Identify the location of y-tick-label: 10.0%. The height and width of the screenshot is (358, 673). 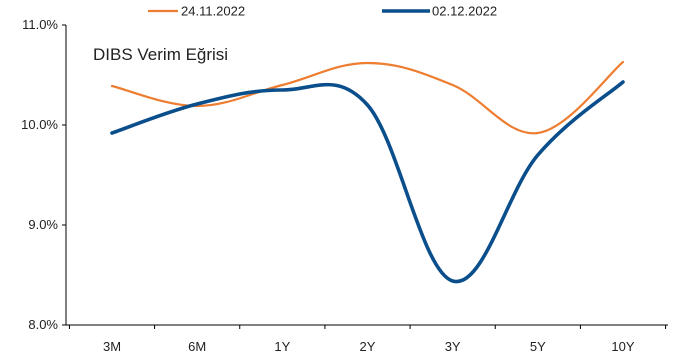
(39, 124).